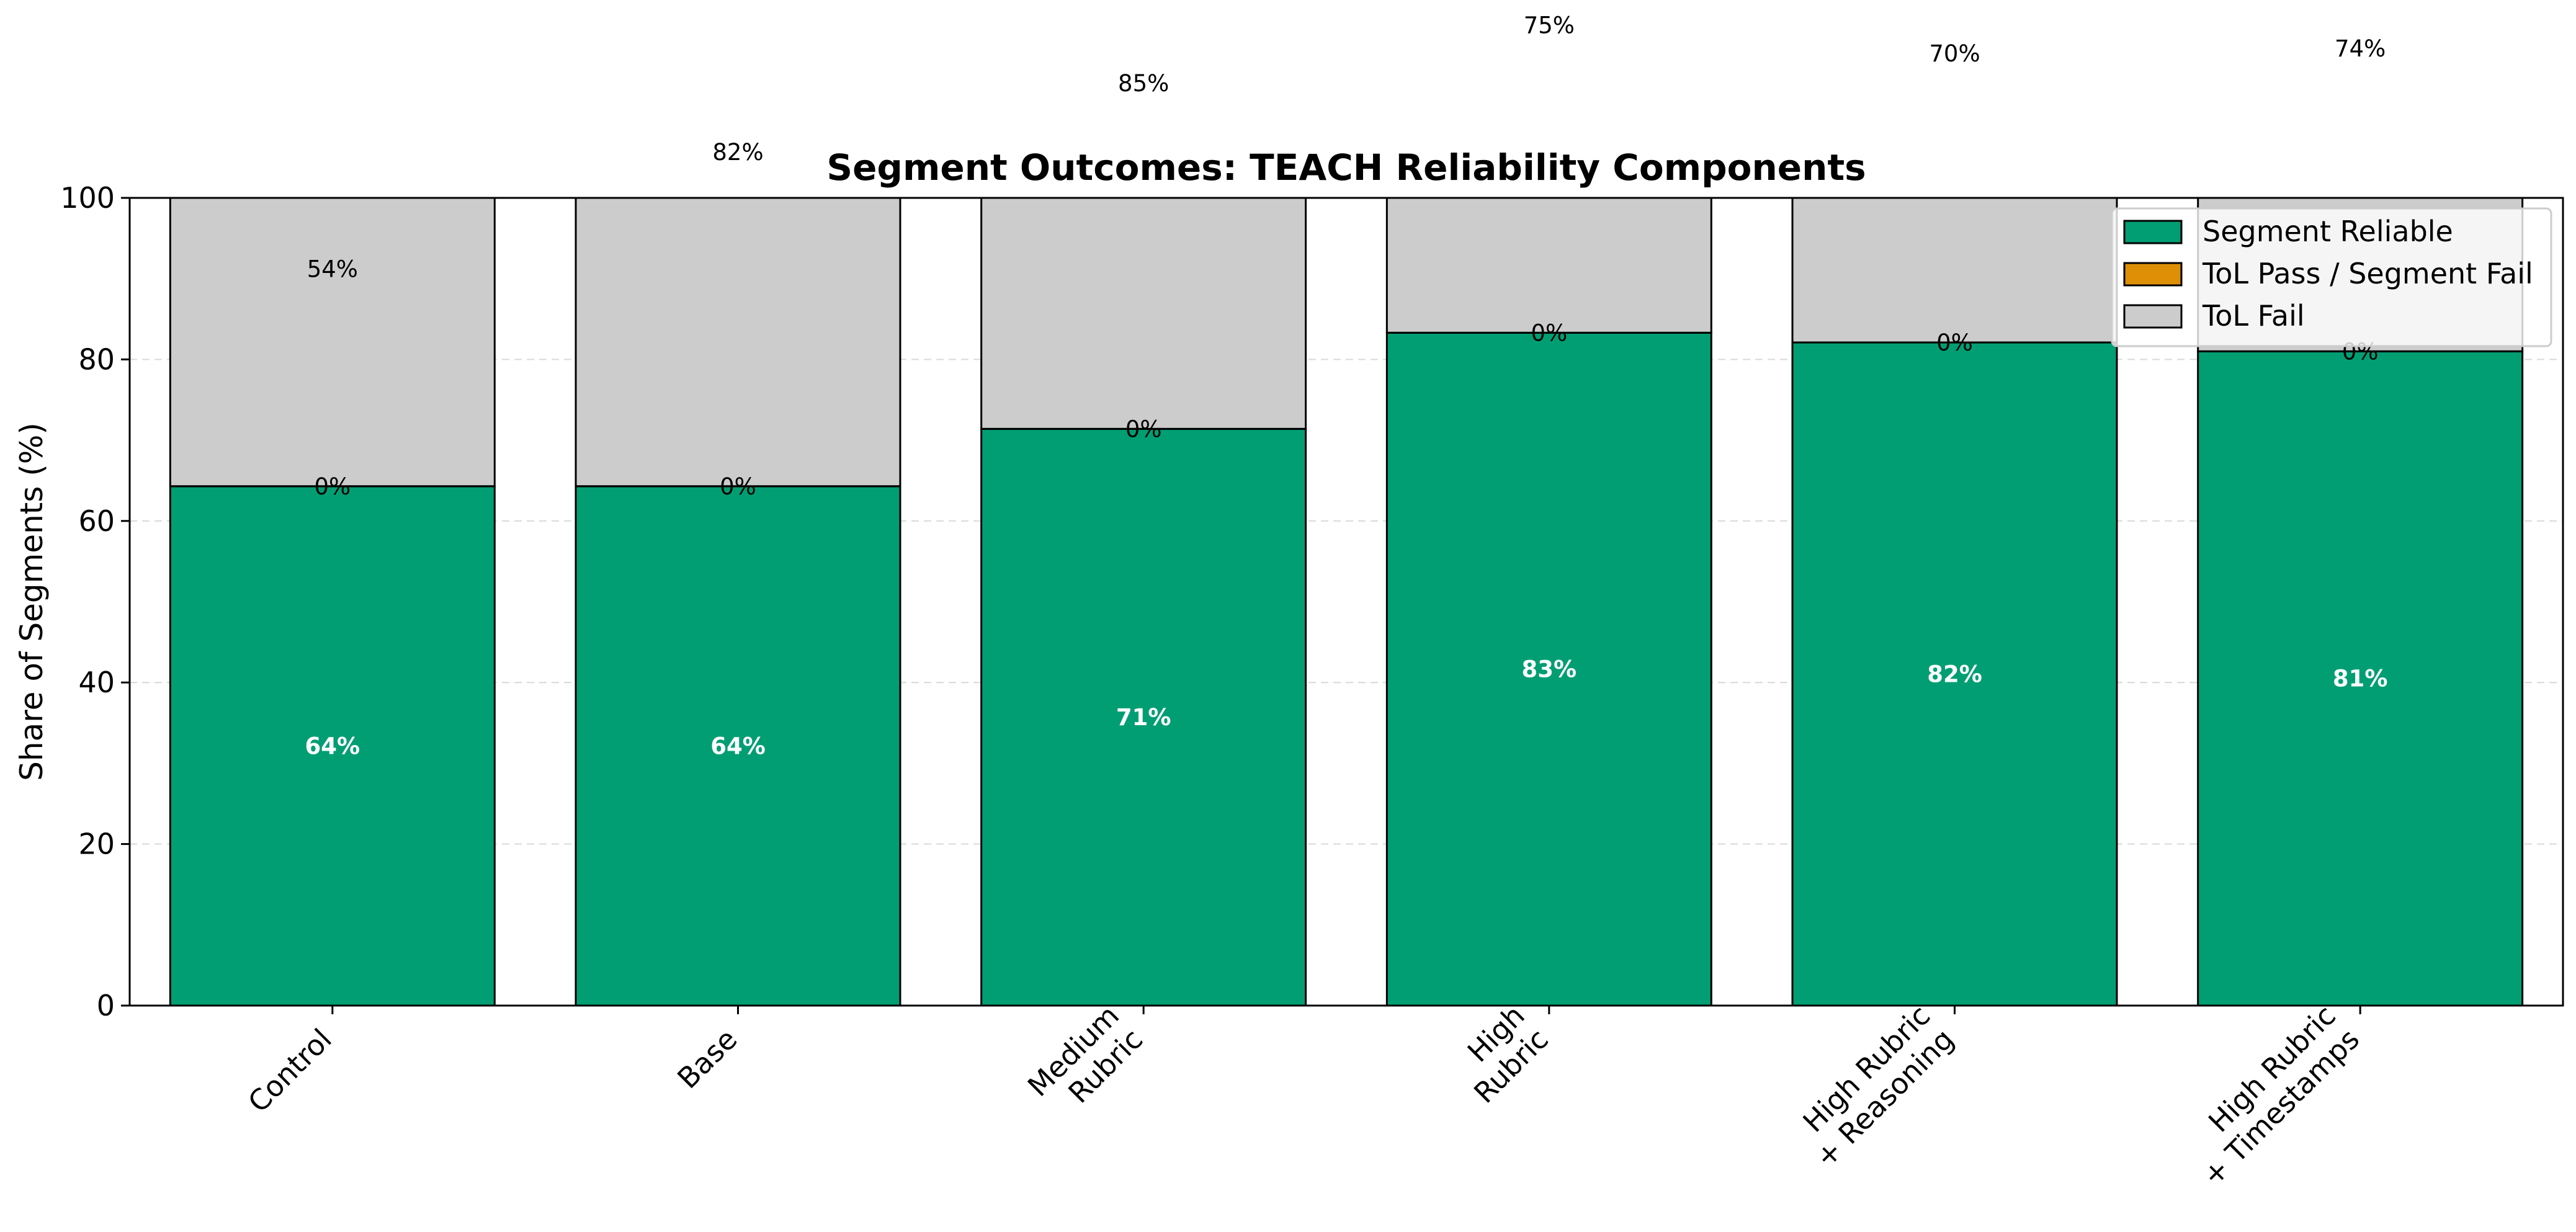 The height and width of the screenshot is (1232, 2576). I want to click on y-tick-label: 20, so click(96, 844).